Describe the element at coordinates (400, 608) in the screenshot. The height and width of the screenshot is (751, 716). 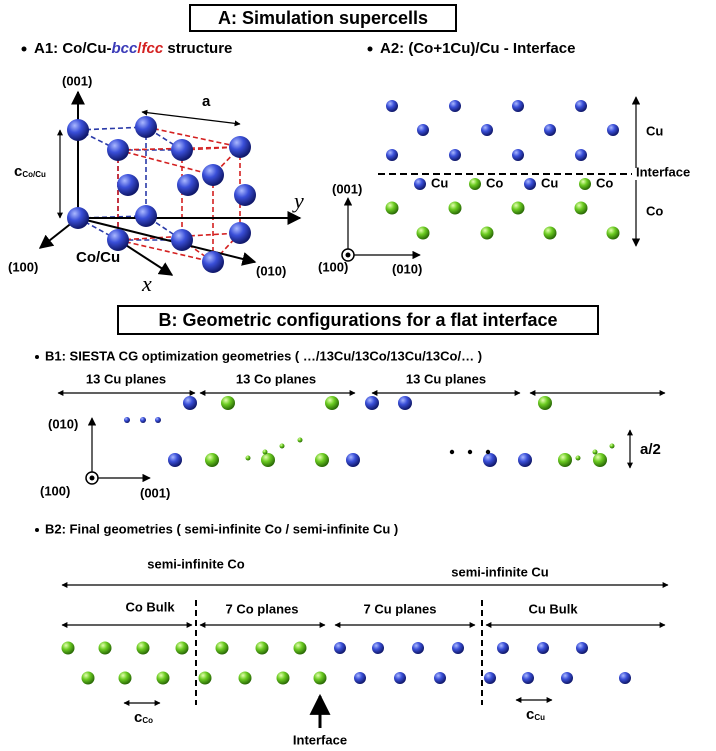
I see `region-label: 7 Cu planes` at that location.